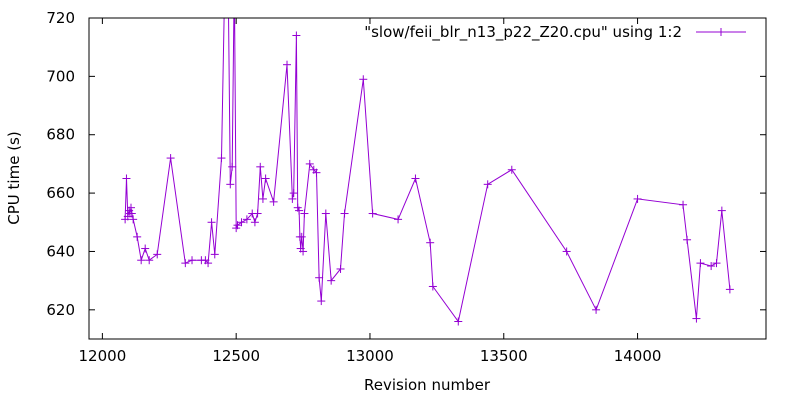 This screenshot has height=400, width=800. What do you see at coordinates (427, 385) in the screenshot?
I see `x-axis-label: Revision number` at bounding box center [427, 385].